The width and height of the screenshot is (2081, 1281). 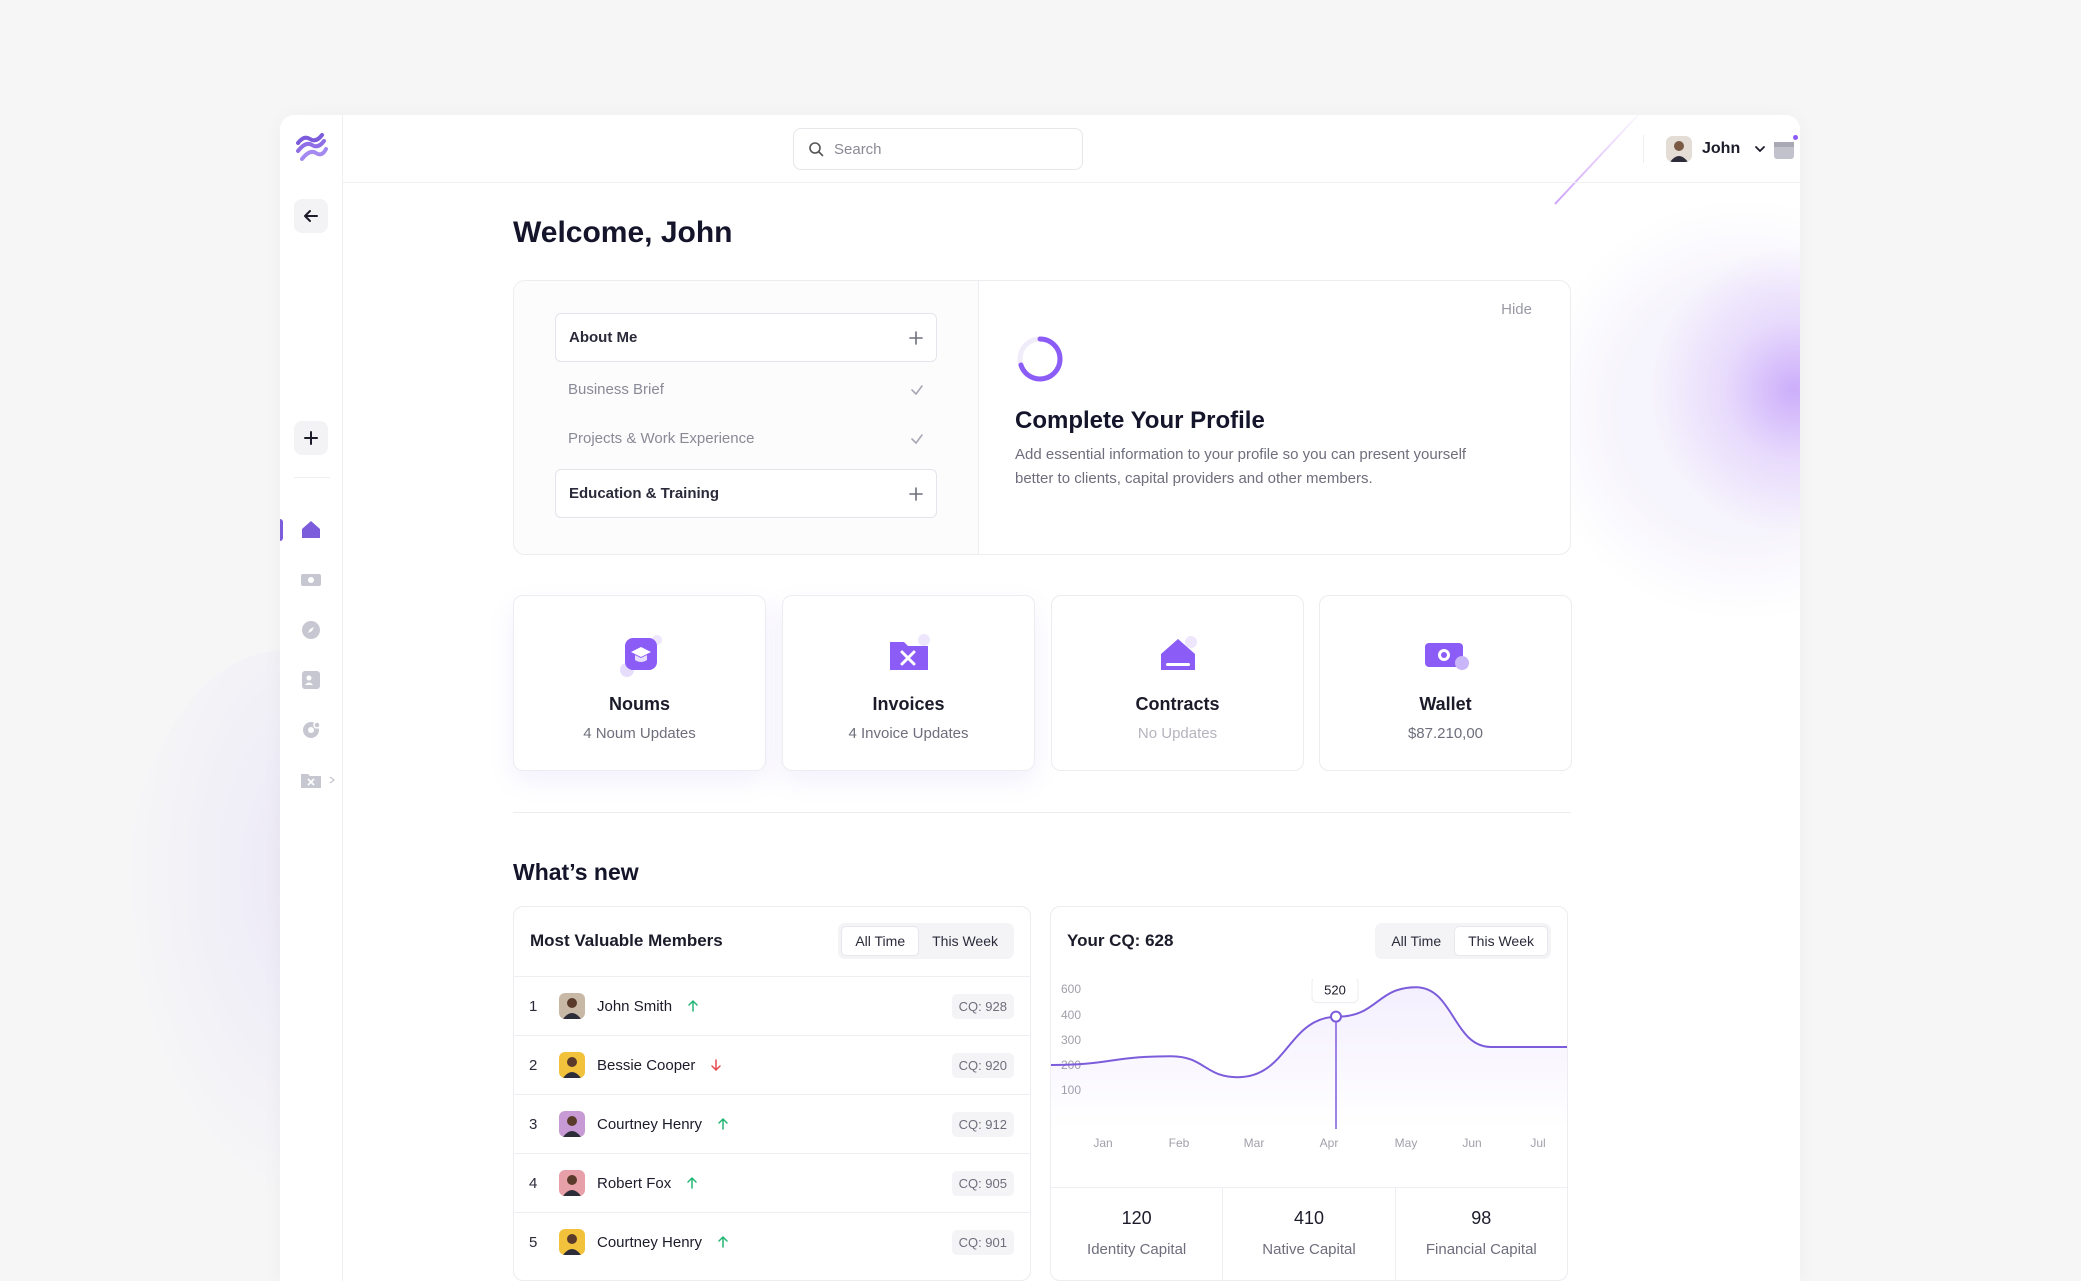 I want to click on stat-identity-capital: 120 Identity Capital, so click(x=1137, y=1234).